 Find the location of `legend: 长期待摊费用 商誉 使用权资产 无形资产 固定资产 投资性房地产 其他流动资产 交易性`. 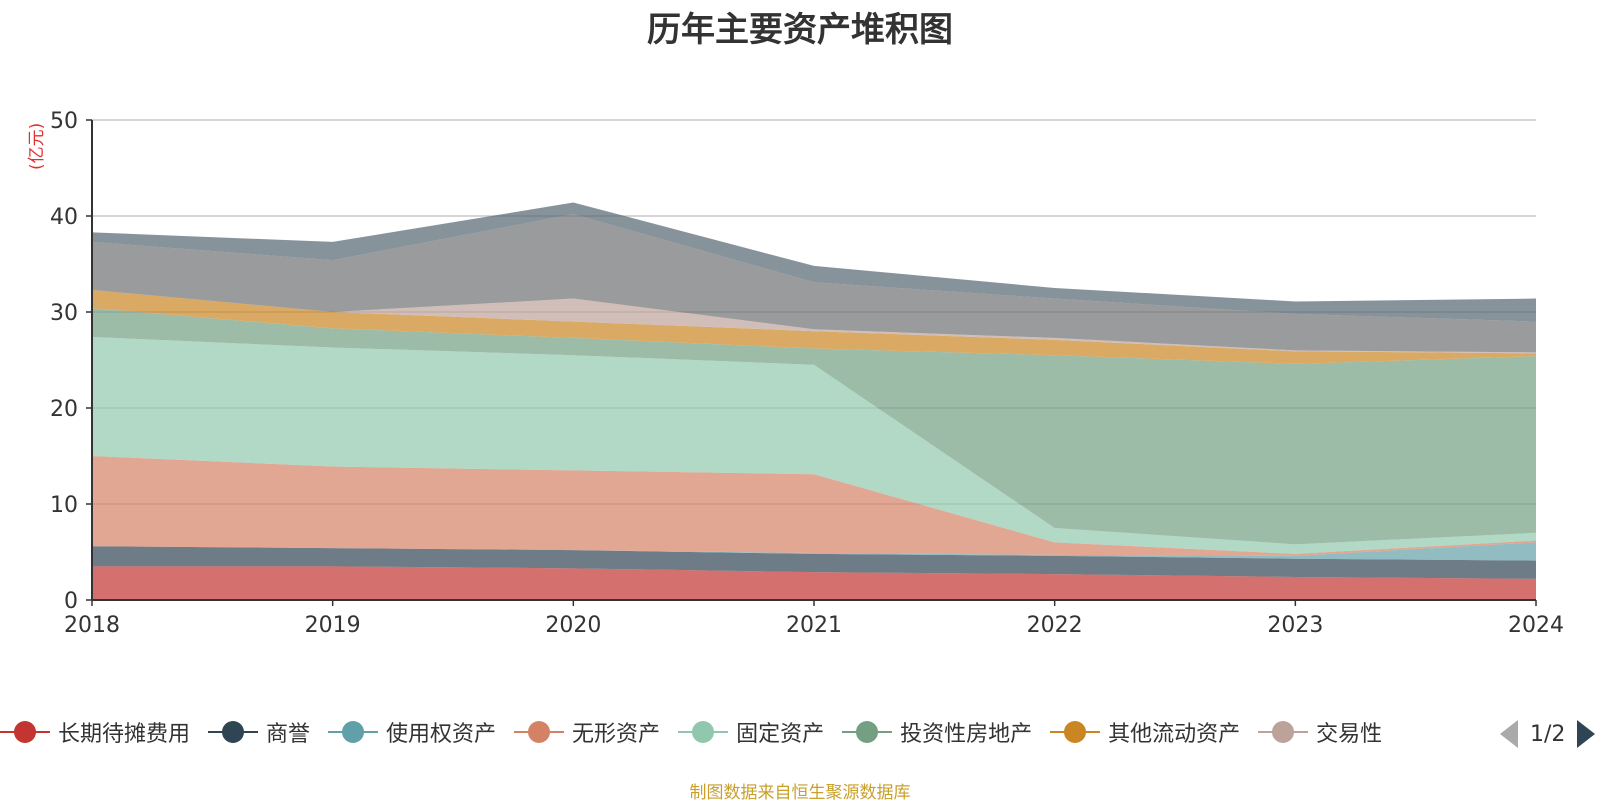

legend: 长期待摊费用 商誉 使用权资产 无形资产 固定资产 投资性房地产 其他流动资产 交易性 is located at coordinates (735, 734).